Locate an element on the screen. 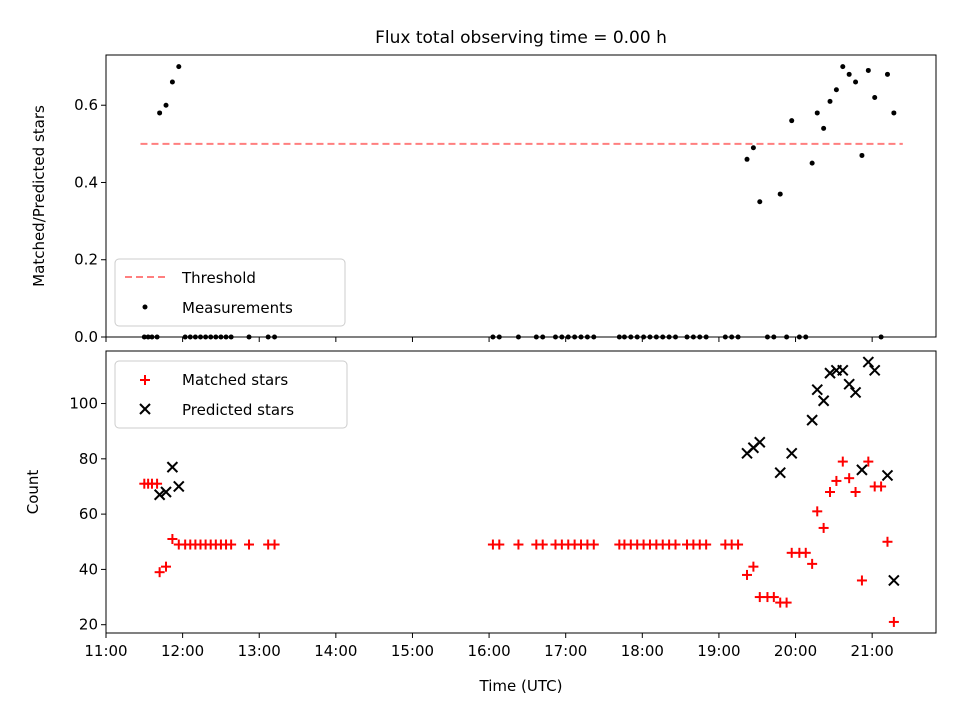  bottom-y-axis-label: Count is located at coordinates (33, 492).